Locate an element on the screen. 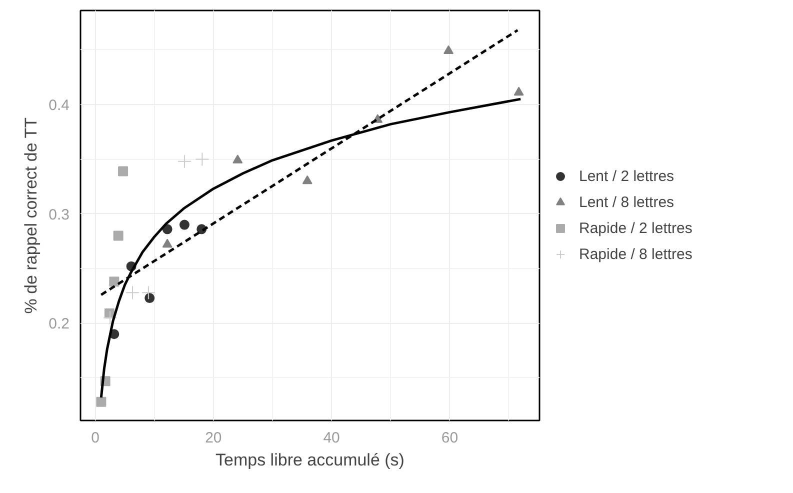 The width and height of the screenshot is (793, 493). y-axis-title: % de rappel correct de TT is located at coordinates (31, 216).